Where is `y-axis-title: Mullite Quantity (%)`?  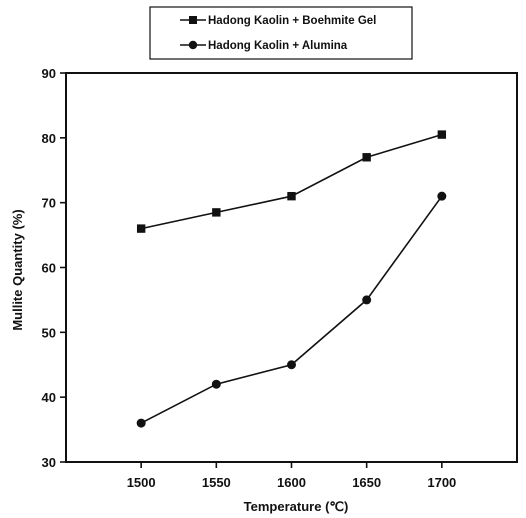
y-axis-title: Mullite Quantity (%) is located at coordinates (17, 269).